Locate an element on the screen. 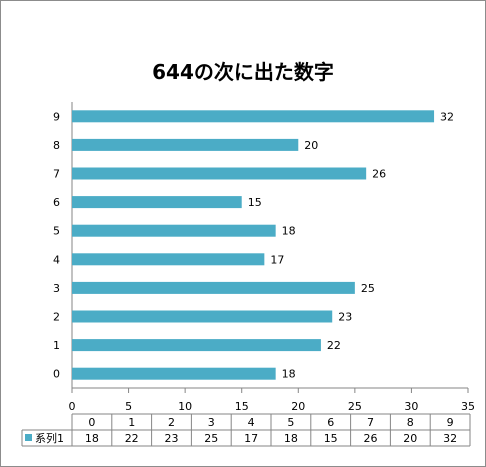 Image resolution: width=486 pixels, height=467 pixels. table-header-cell: 2 is located at coordinates (171, 422).